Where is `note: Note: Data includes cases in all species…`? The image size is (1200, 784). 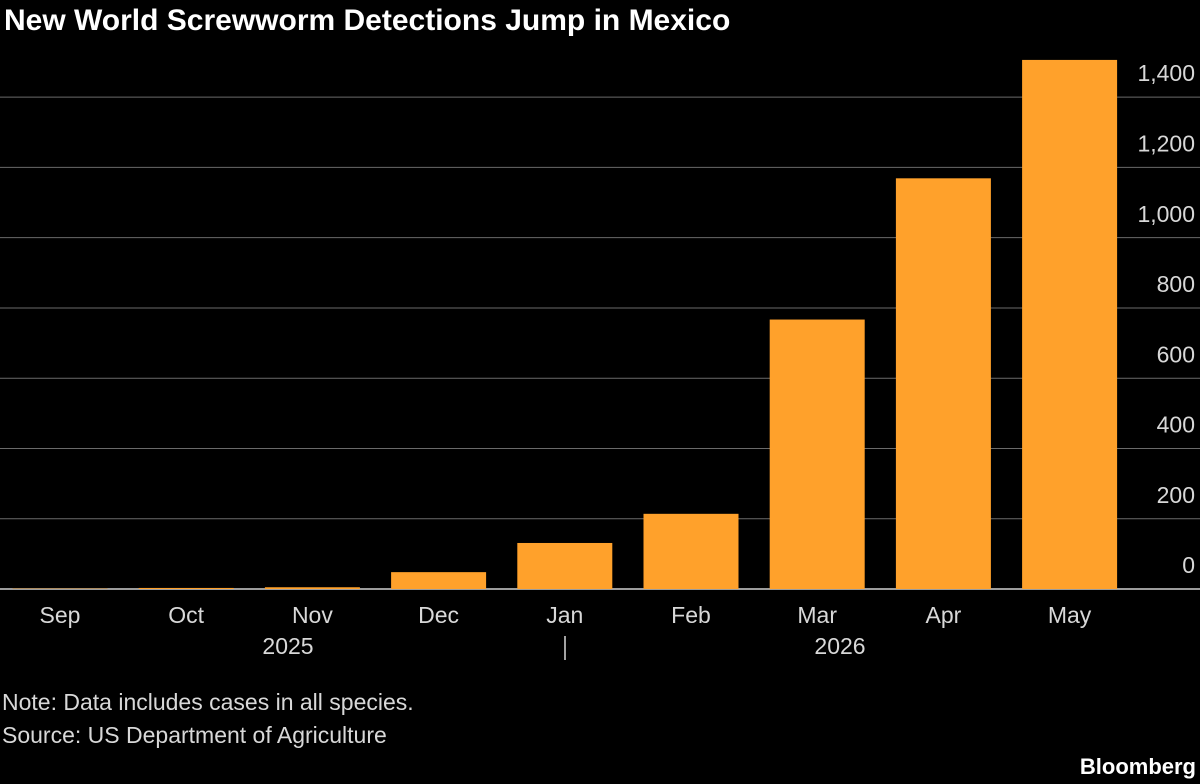 note: Note: Data includes cases in all species… is located at coordinates (208, 702).